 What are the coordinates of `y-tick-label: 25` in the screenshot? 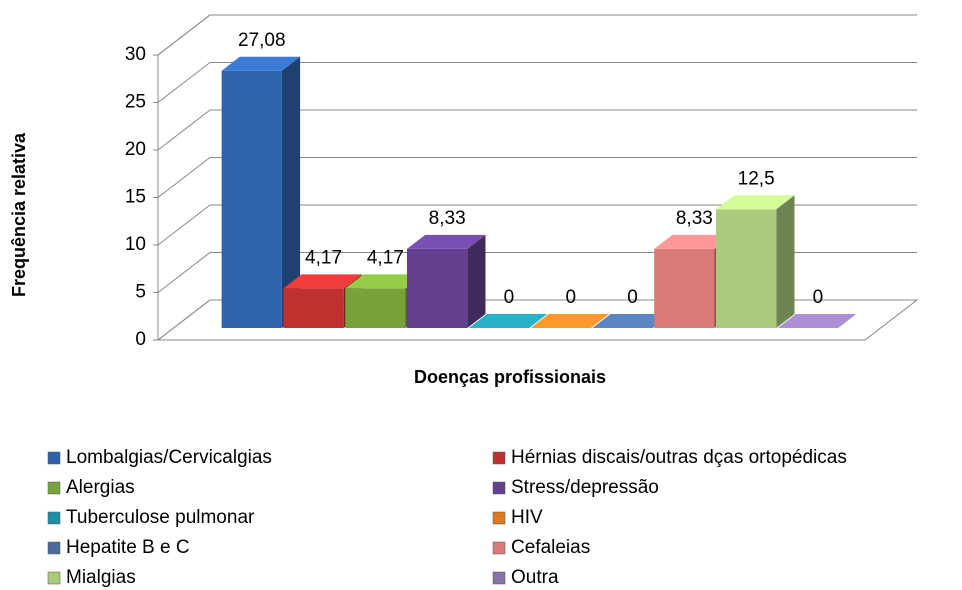 It's located at (135, 102).